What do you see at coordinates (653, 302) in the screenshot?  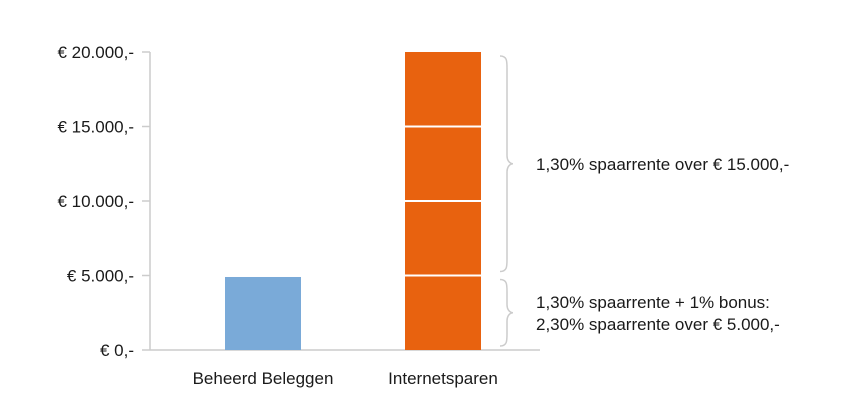 I see `annotation-text: 1,30% spaarrente + 1% bonus:` at bounding box center [653, 302].